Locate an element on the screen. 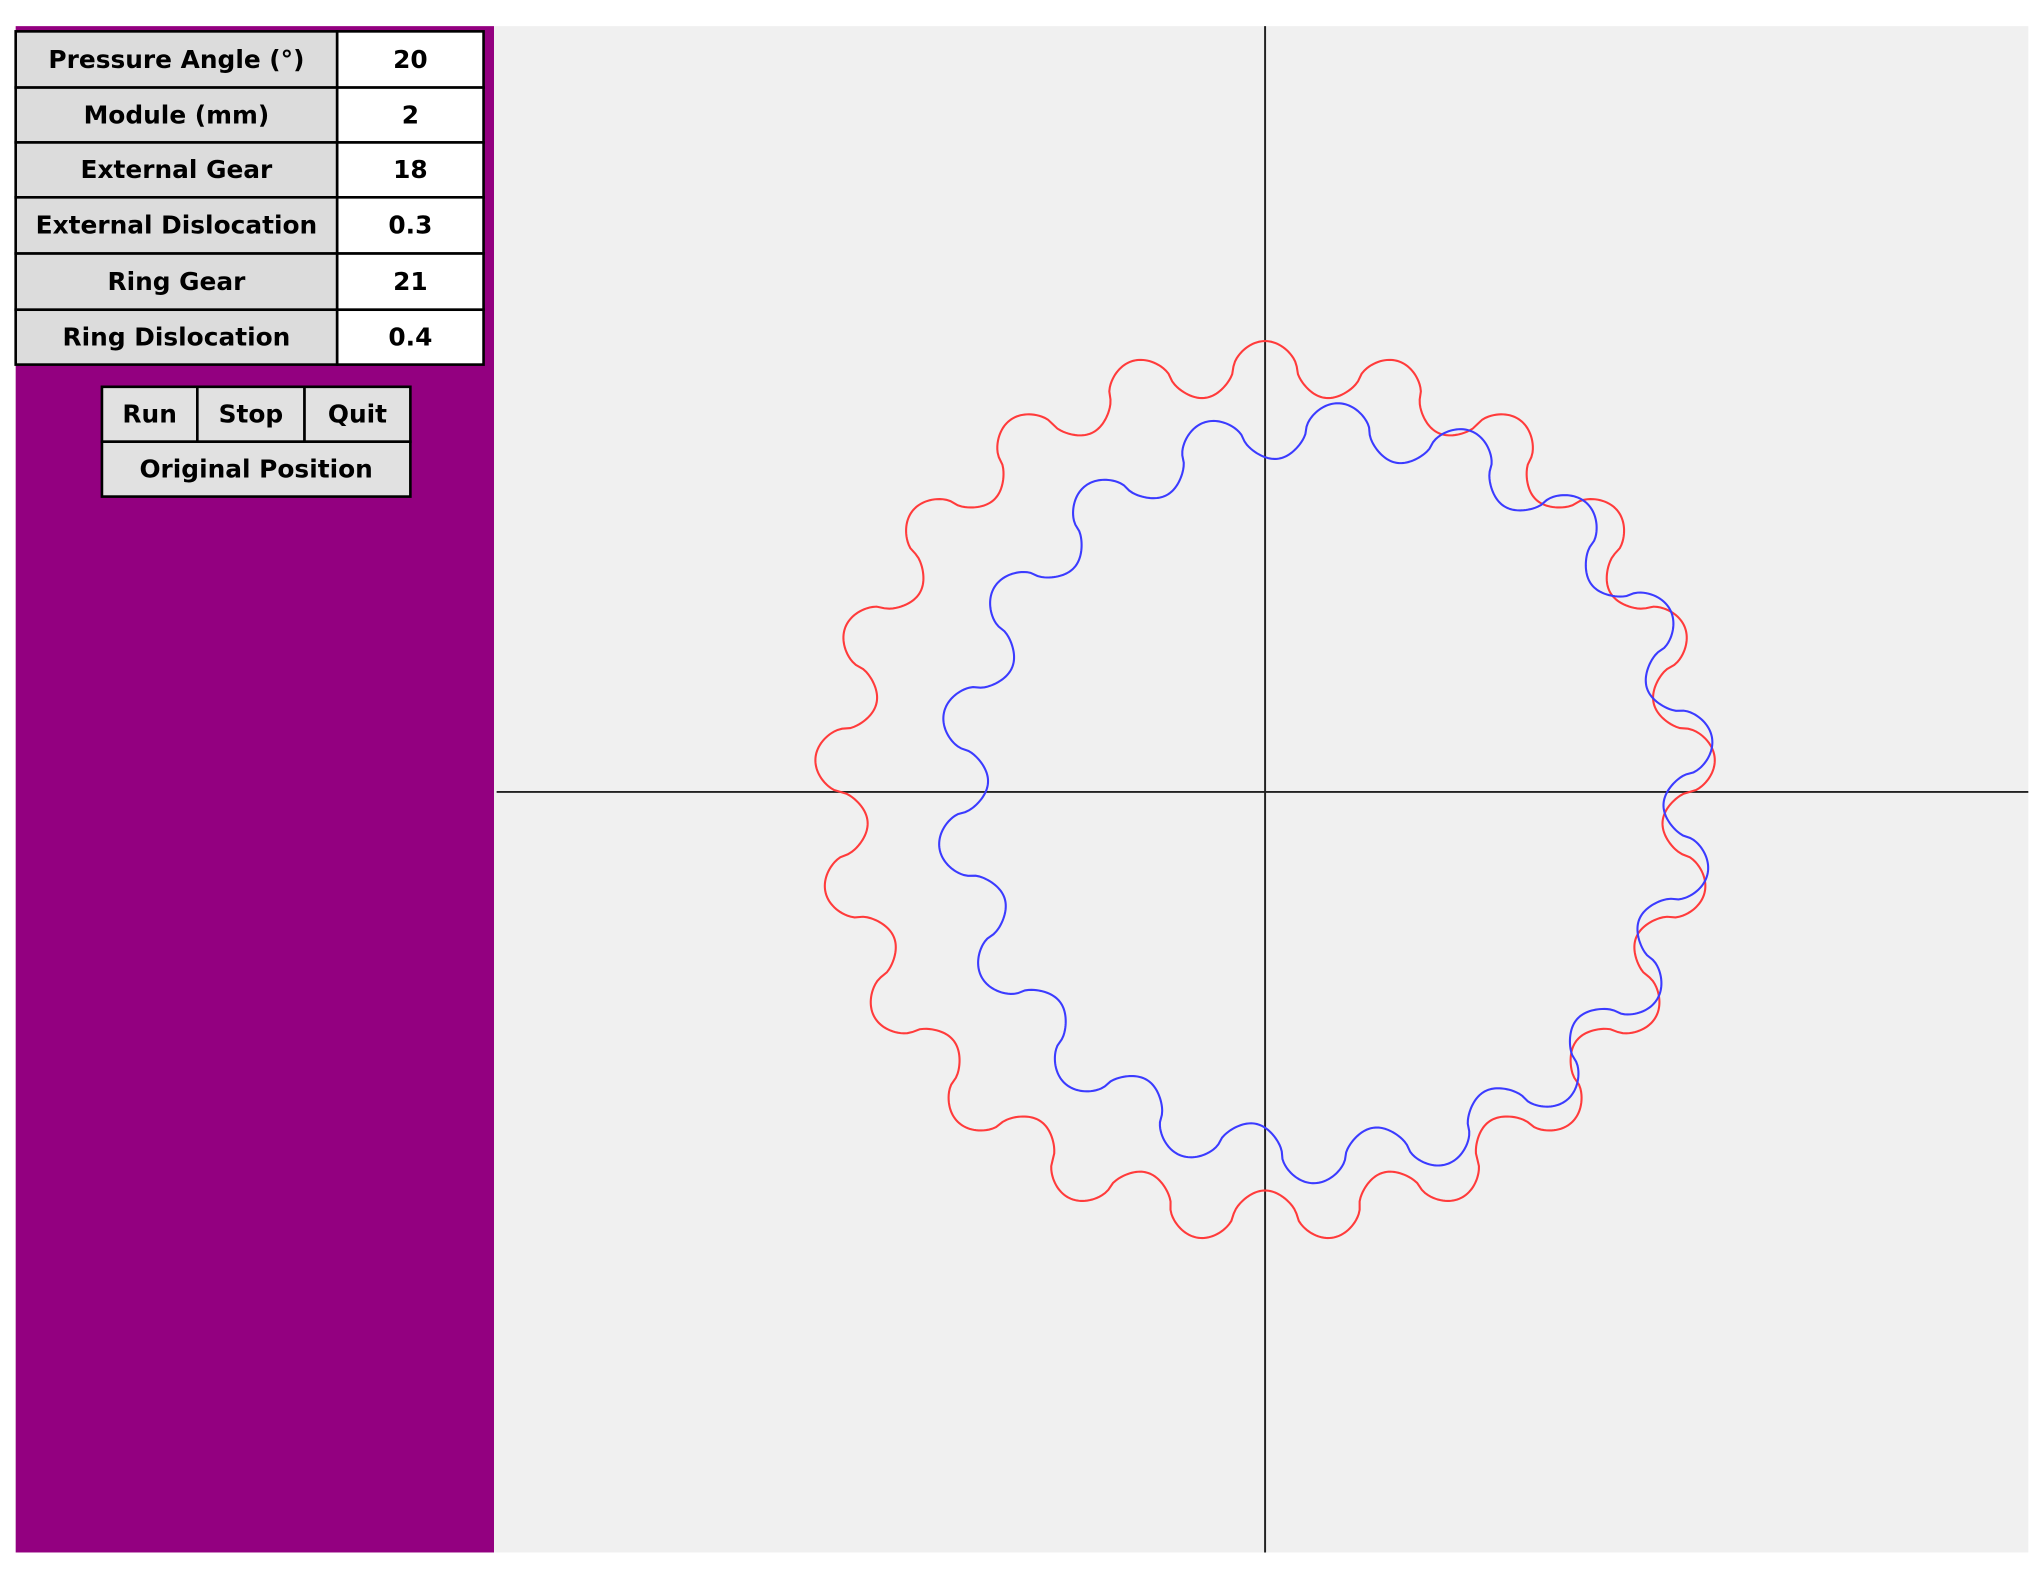  param-label: Ring Dislocation is located at coordinates (177, 336).